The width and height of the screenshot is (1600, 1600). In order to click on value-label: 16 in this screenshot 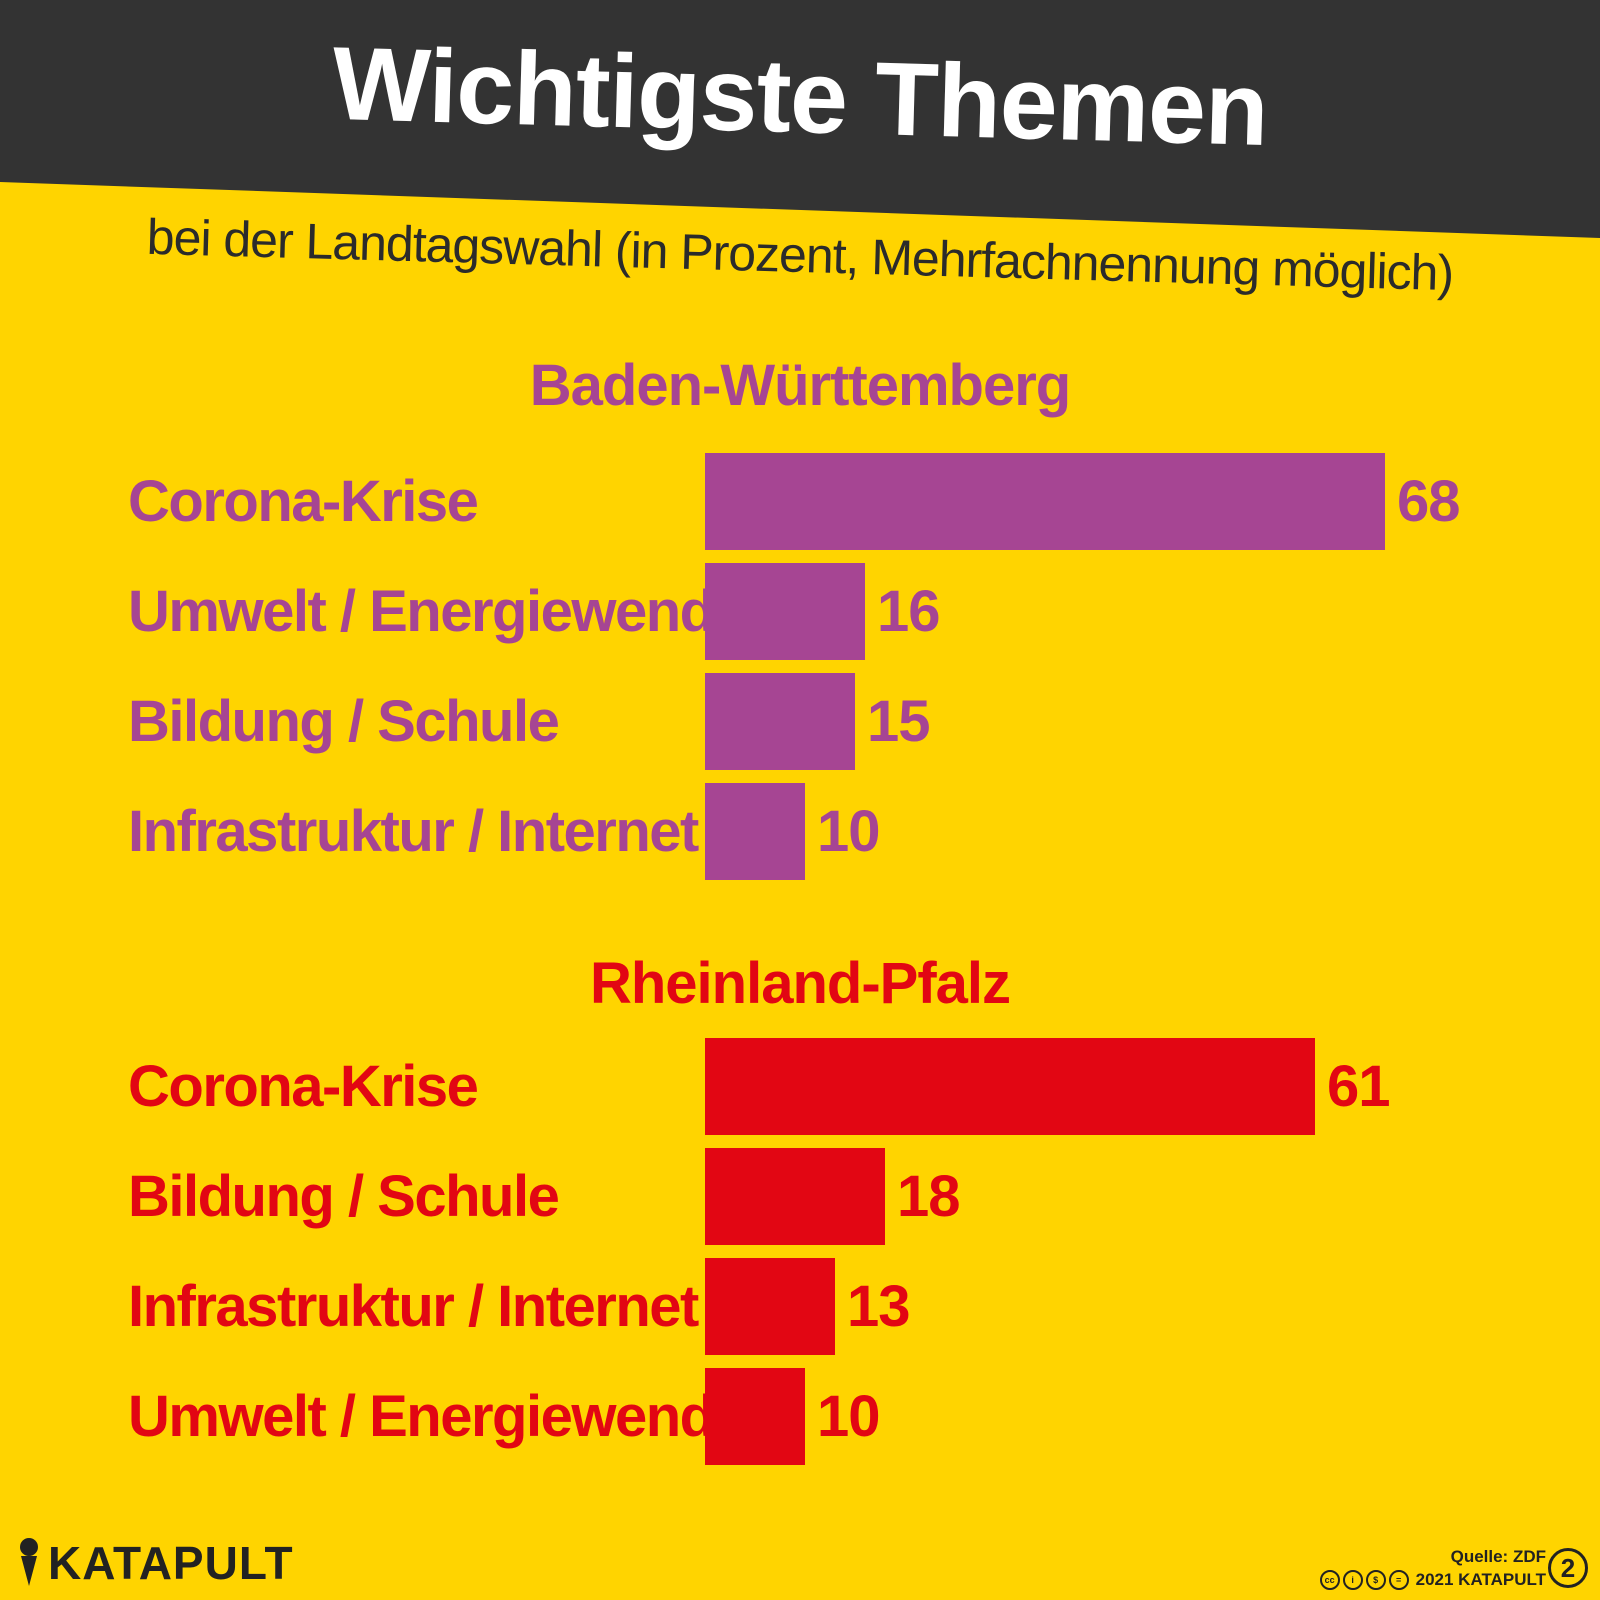, I will do `click(909, 611)`.